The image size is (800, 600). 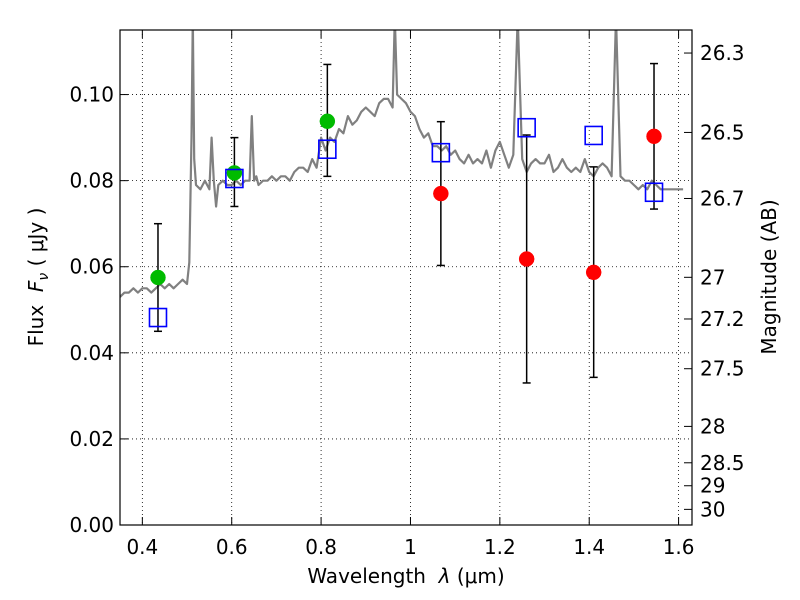 I want to click on x-tick-label: 1.2, so click(x=500, y=547).